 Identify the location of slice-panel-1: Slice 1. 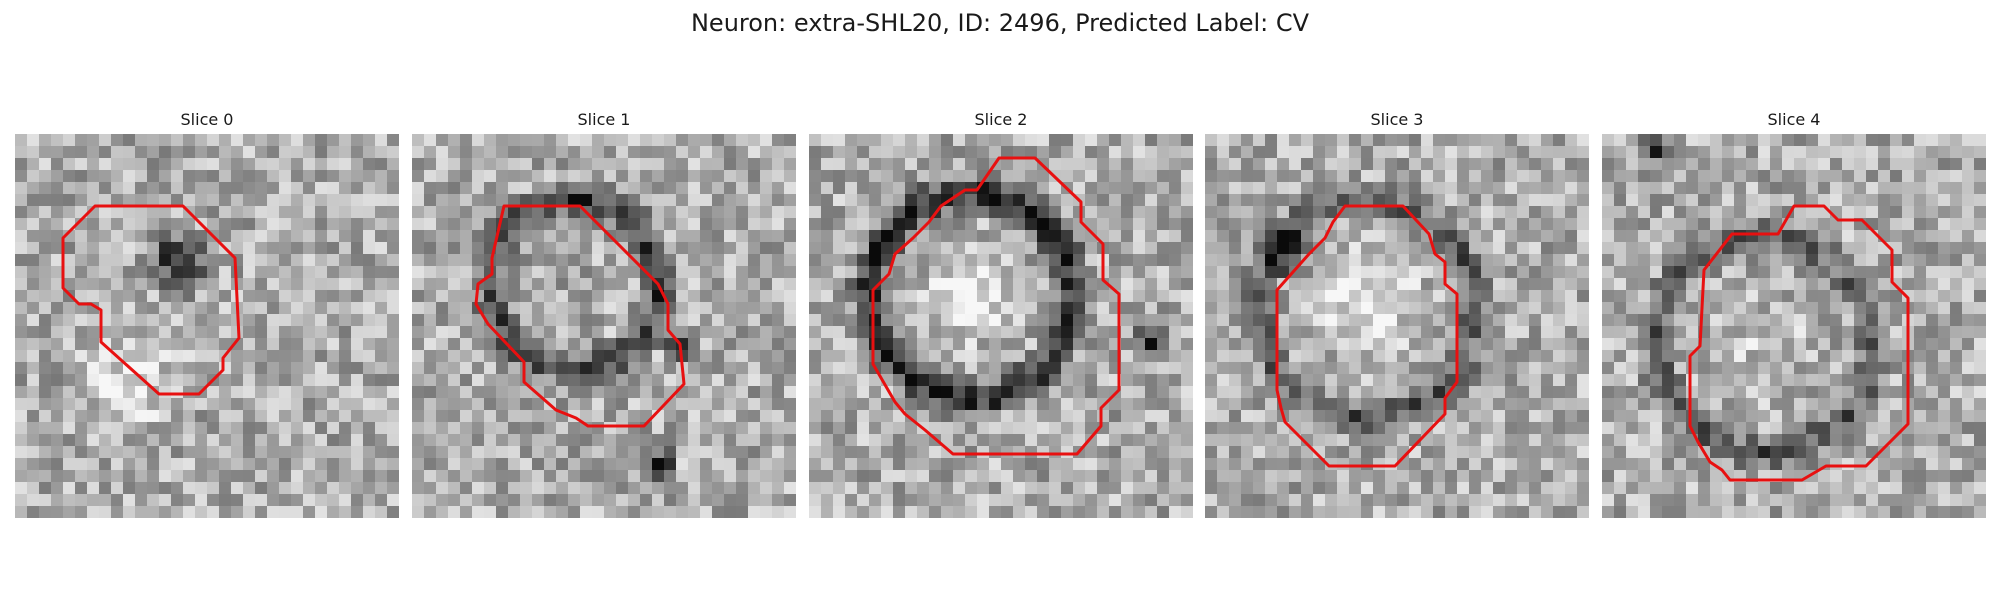
(604, 313).